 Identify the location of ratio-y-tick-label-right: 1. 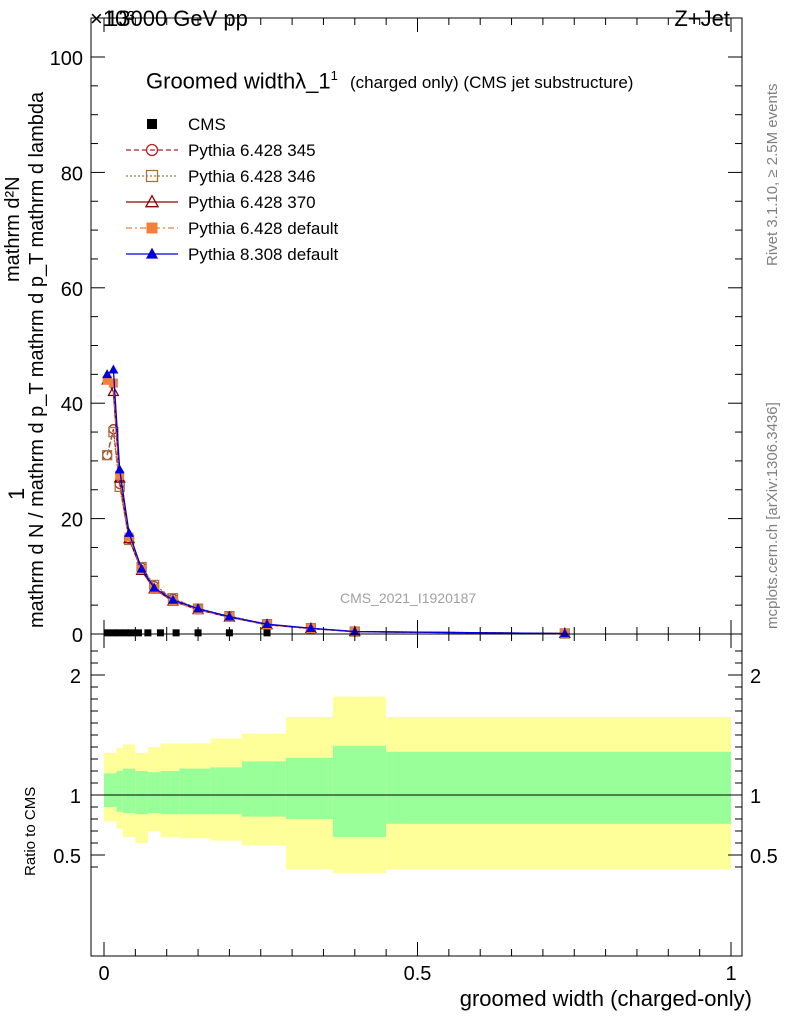
(755, 797).